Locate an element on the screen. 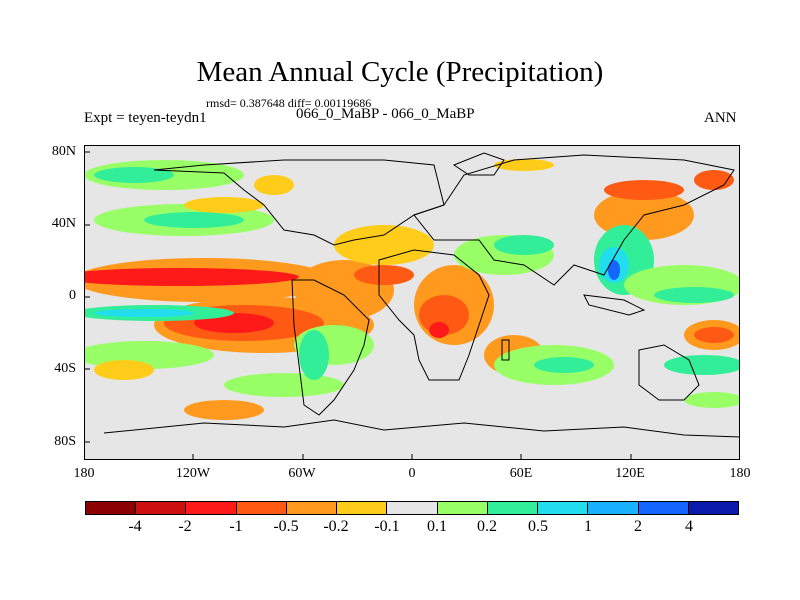  lon-label-120w: 120W is located at coordinates (193, 473).